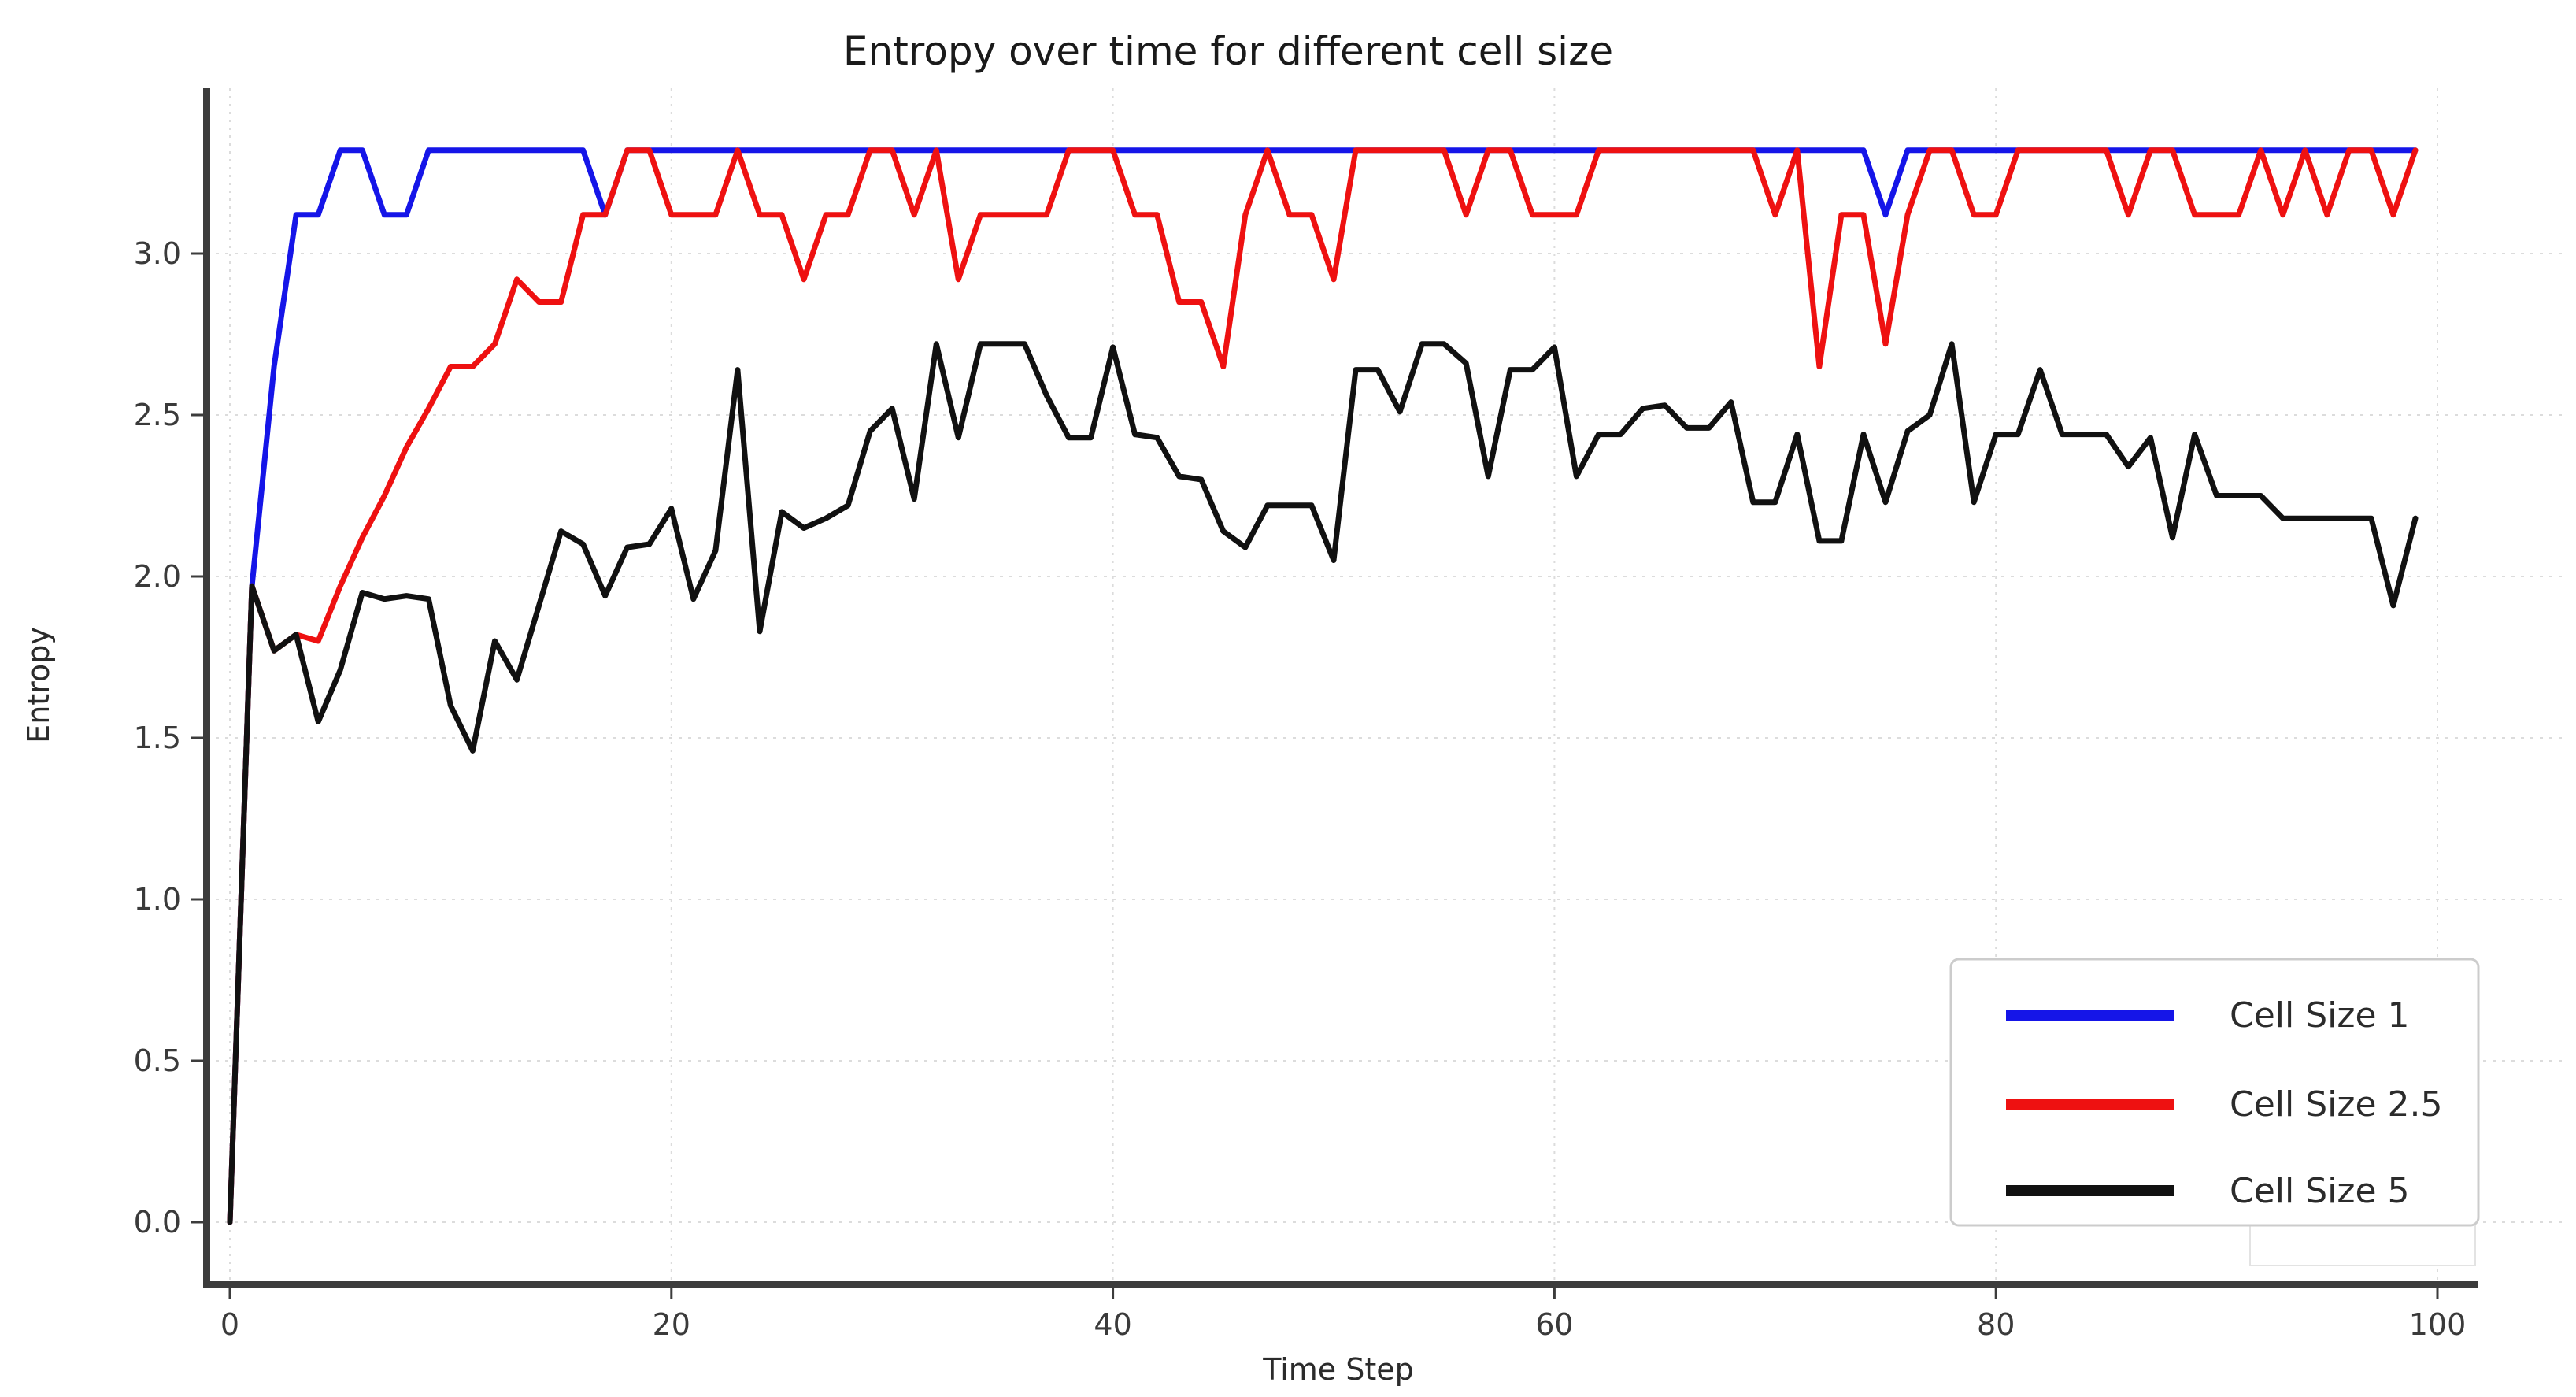 The height and width of the screenshot is (1397, 2576). What do you see at coordinates (2320, 1015) in the screenshot?
I see `legend-label-cell-size-1: Cell Size 1` at bounding box center [2320, 1015].